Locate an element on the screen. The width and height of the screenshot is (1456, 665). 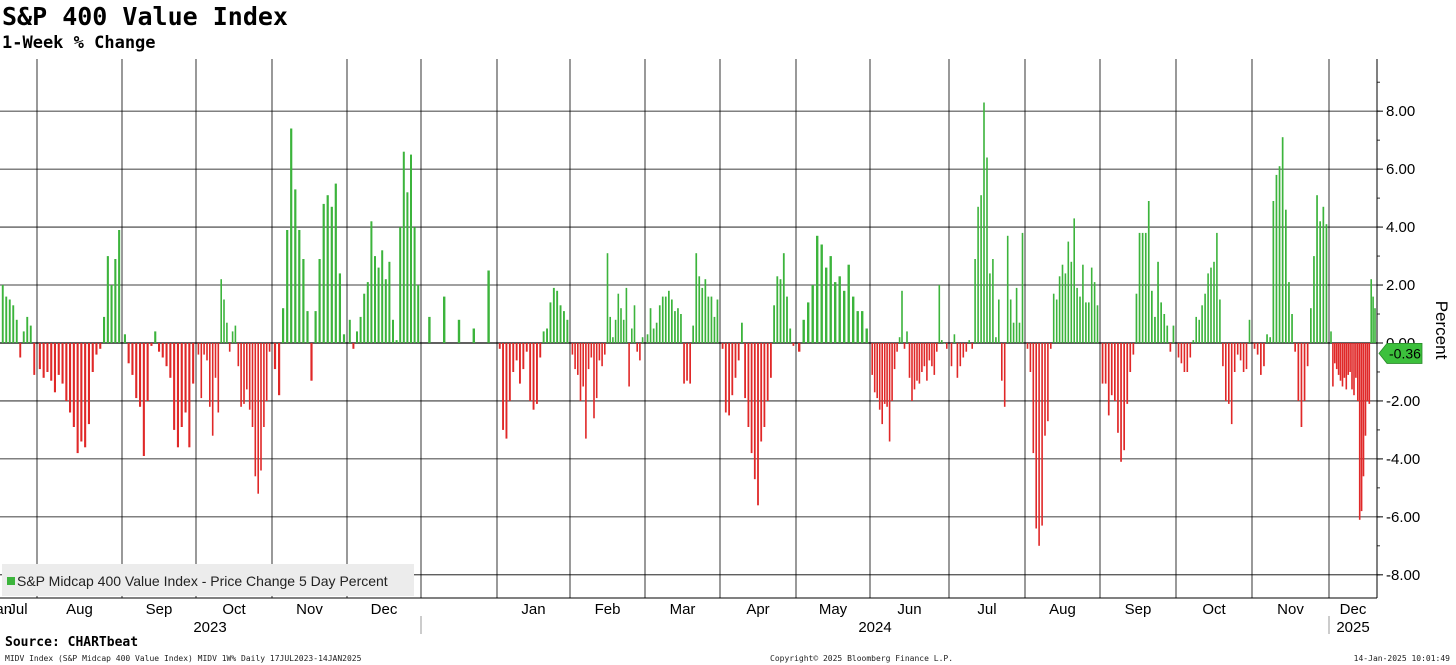
x-month-label: Feb is located at coordinates (608, 609).